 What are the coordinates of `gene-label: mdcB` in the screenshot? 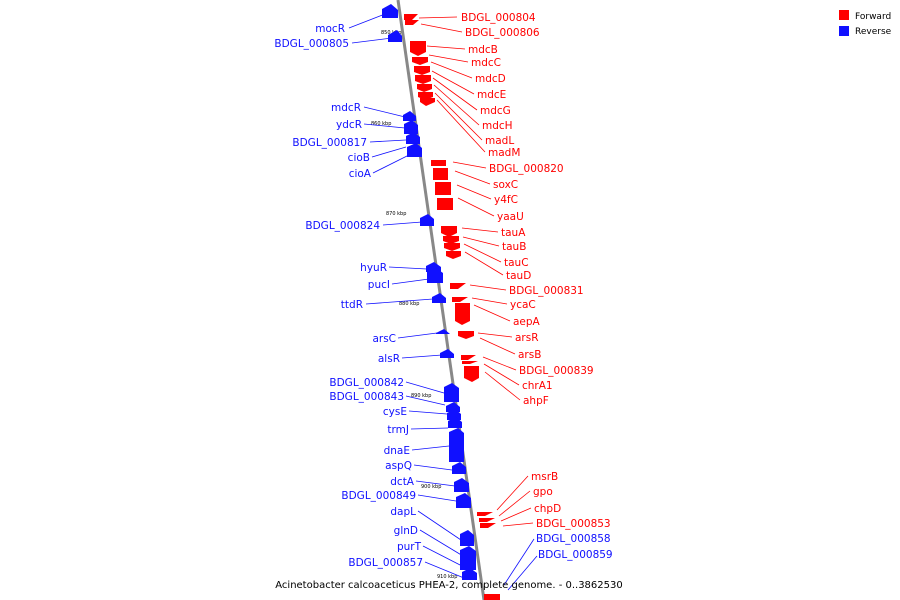 It's located at (483, 50).